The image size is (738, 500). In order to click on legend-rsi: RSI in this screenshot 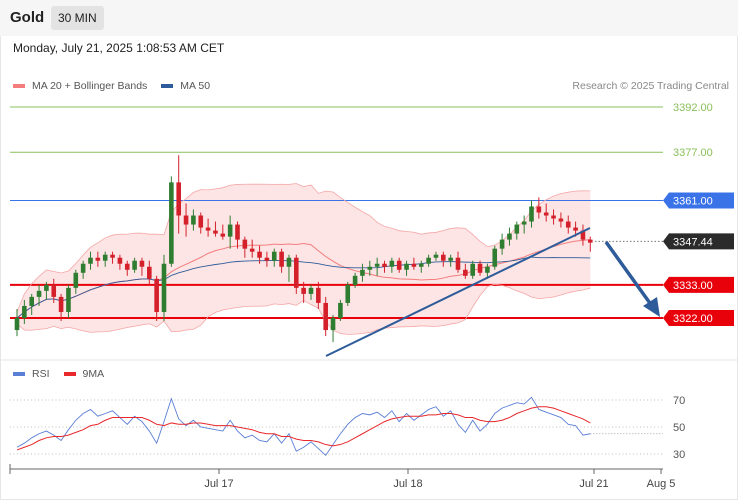, I will do `click(31, 374)`.